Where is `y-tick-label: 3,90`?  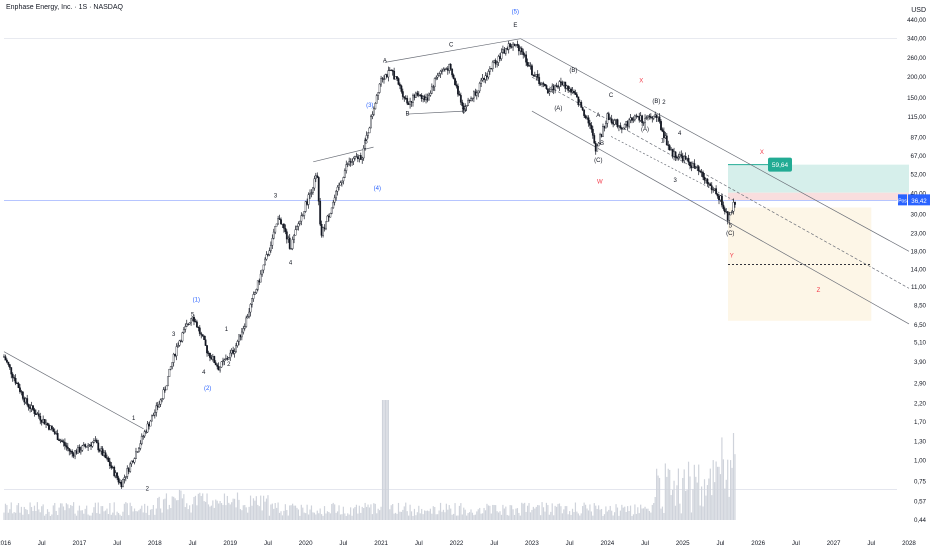
y-tick-label: 3,90 is located at coordinates (920, 362).